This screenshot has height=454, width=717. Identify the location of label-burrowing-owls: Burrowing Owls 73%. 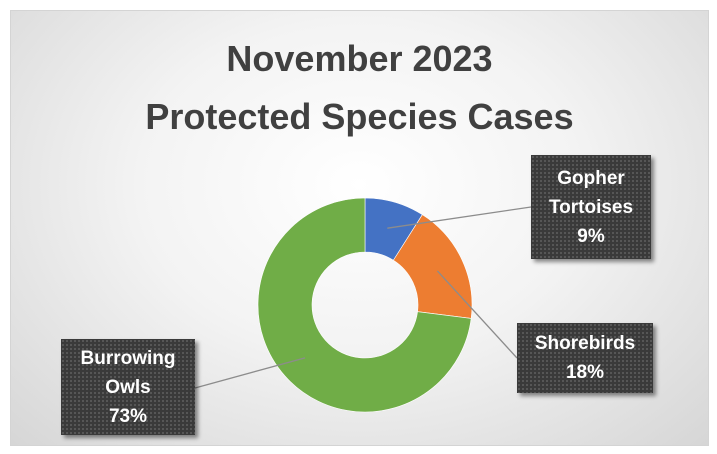
(128, 387).